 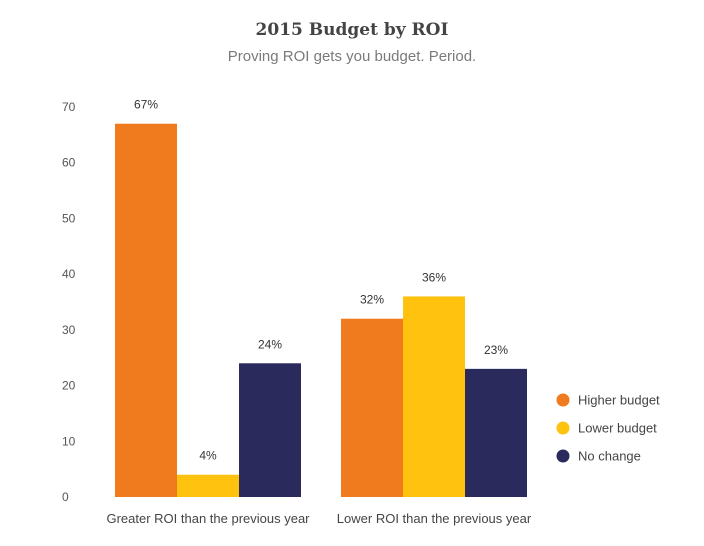 What do you see at coordinates (270, 344) in the screenshot?
I see `data-label: 24%` at bounding box center [270, 344].